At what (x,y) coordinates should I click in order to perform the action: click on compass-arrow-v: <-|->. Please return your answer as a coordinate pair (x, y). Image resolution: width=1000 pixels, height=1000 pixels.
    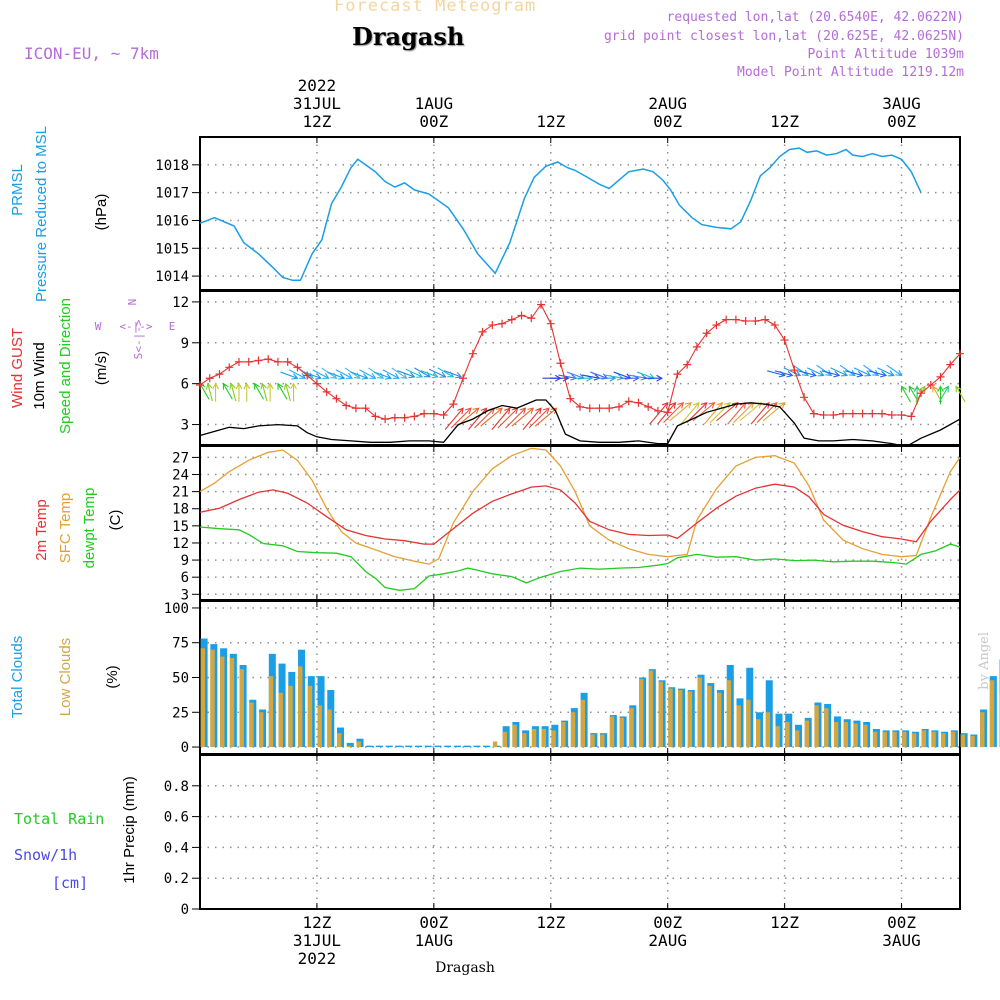
    Looking at the image, I should click on (138, 335).